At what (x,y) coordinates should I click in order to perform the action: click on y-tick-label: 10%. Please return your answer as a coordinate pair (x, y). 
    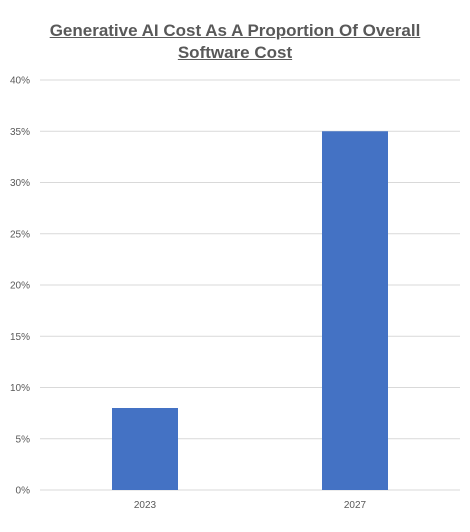
    Looking at the image, I should click on (20, 388).